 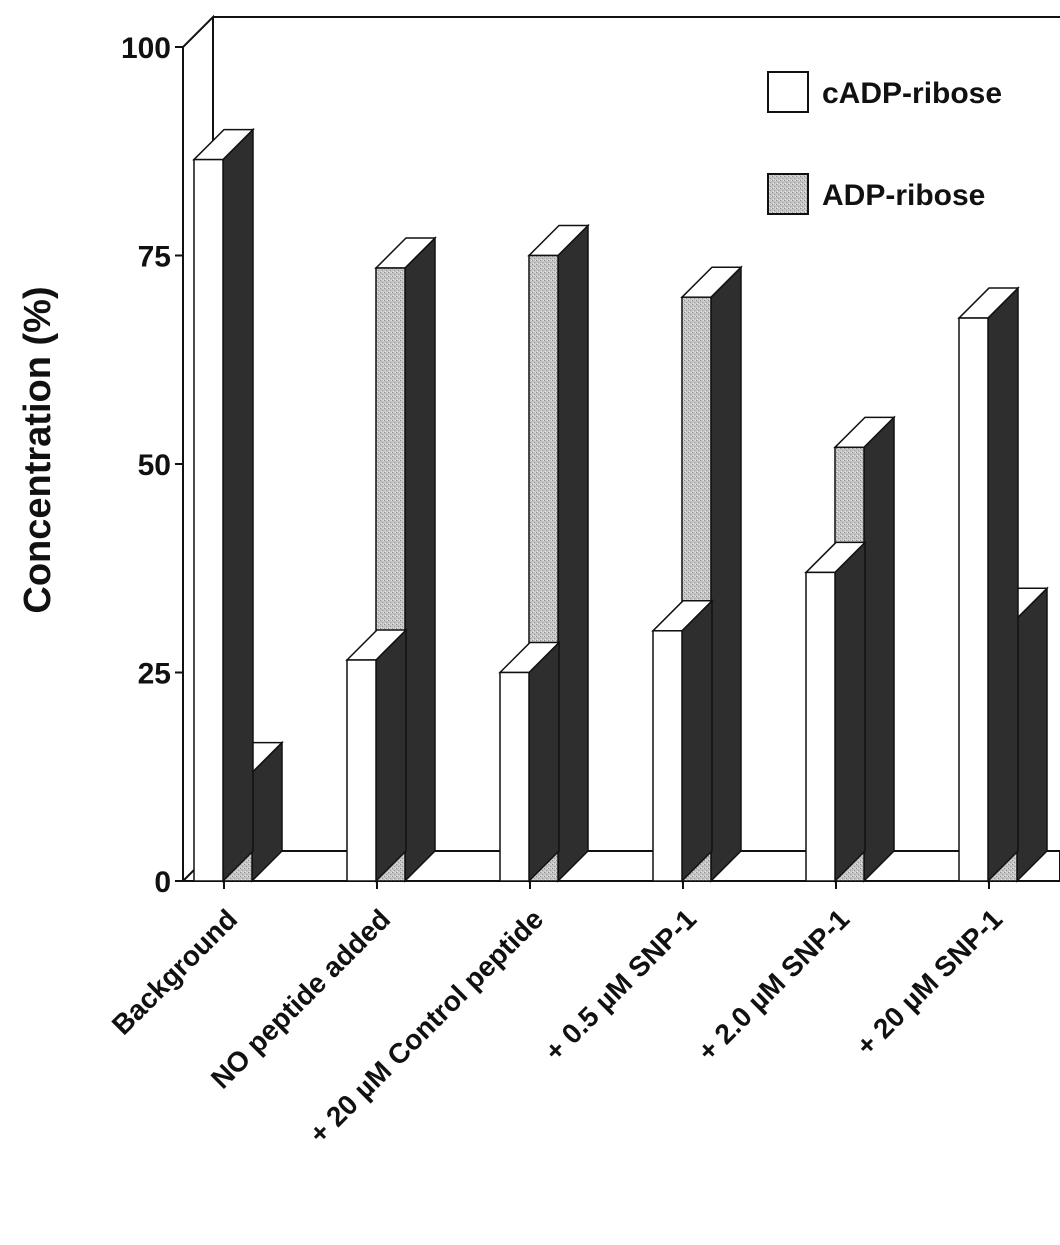 I want to click on legend-item: ADP-ribose, so click(x=876, y=194).